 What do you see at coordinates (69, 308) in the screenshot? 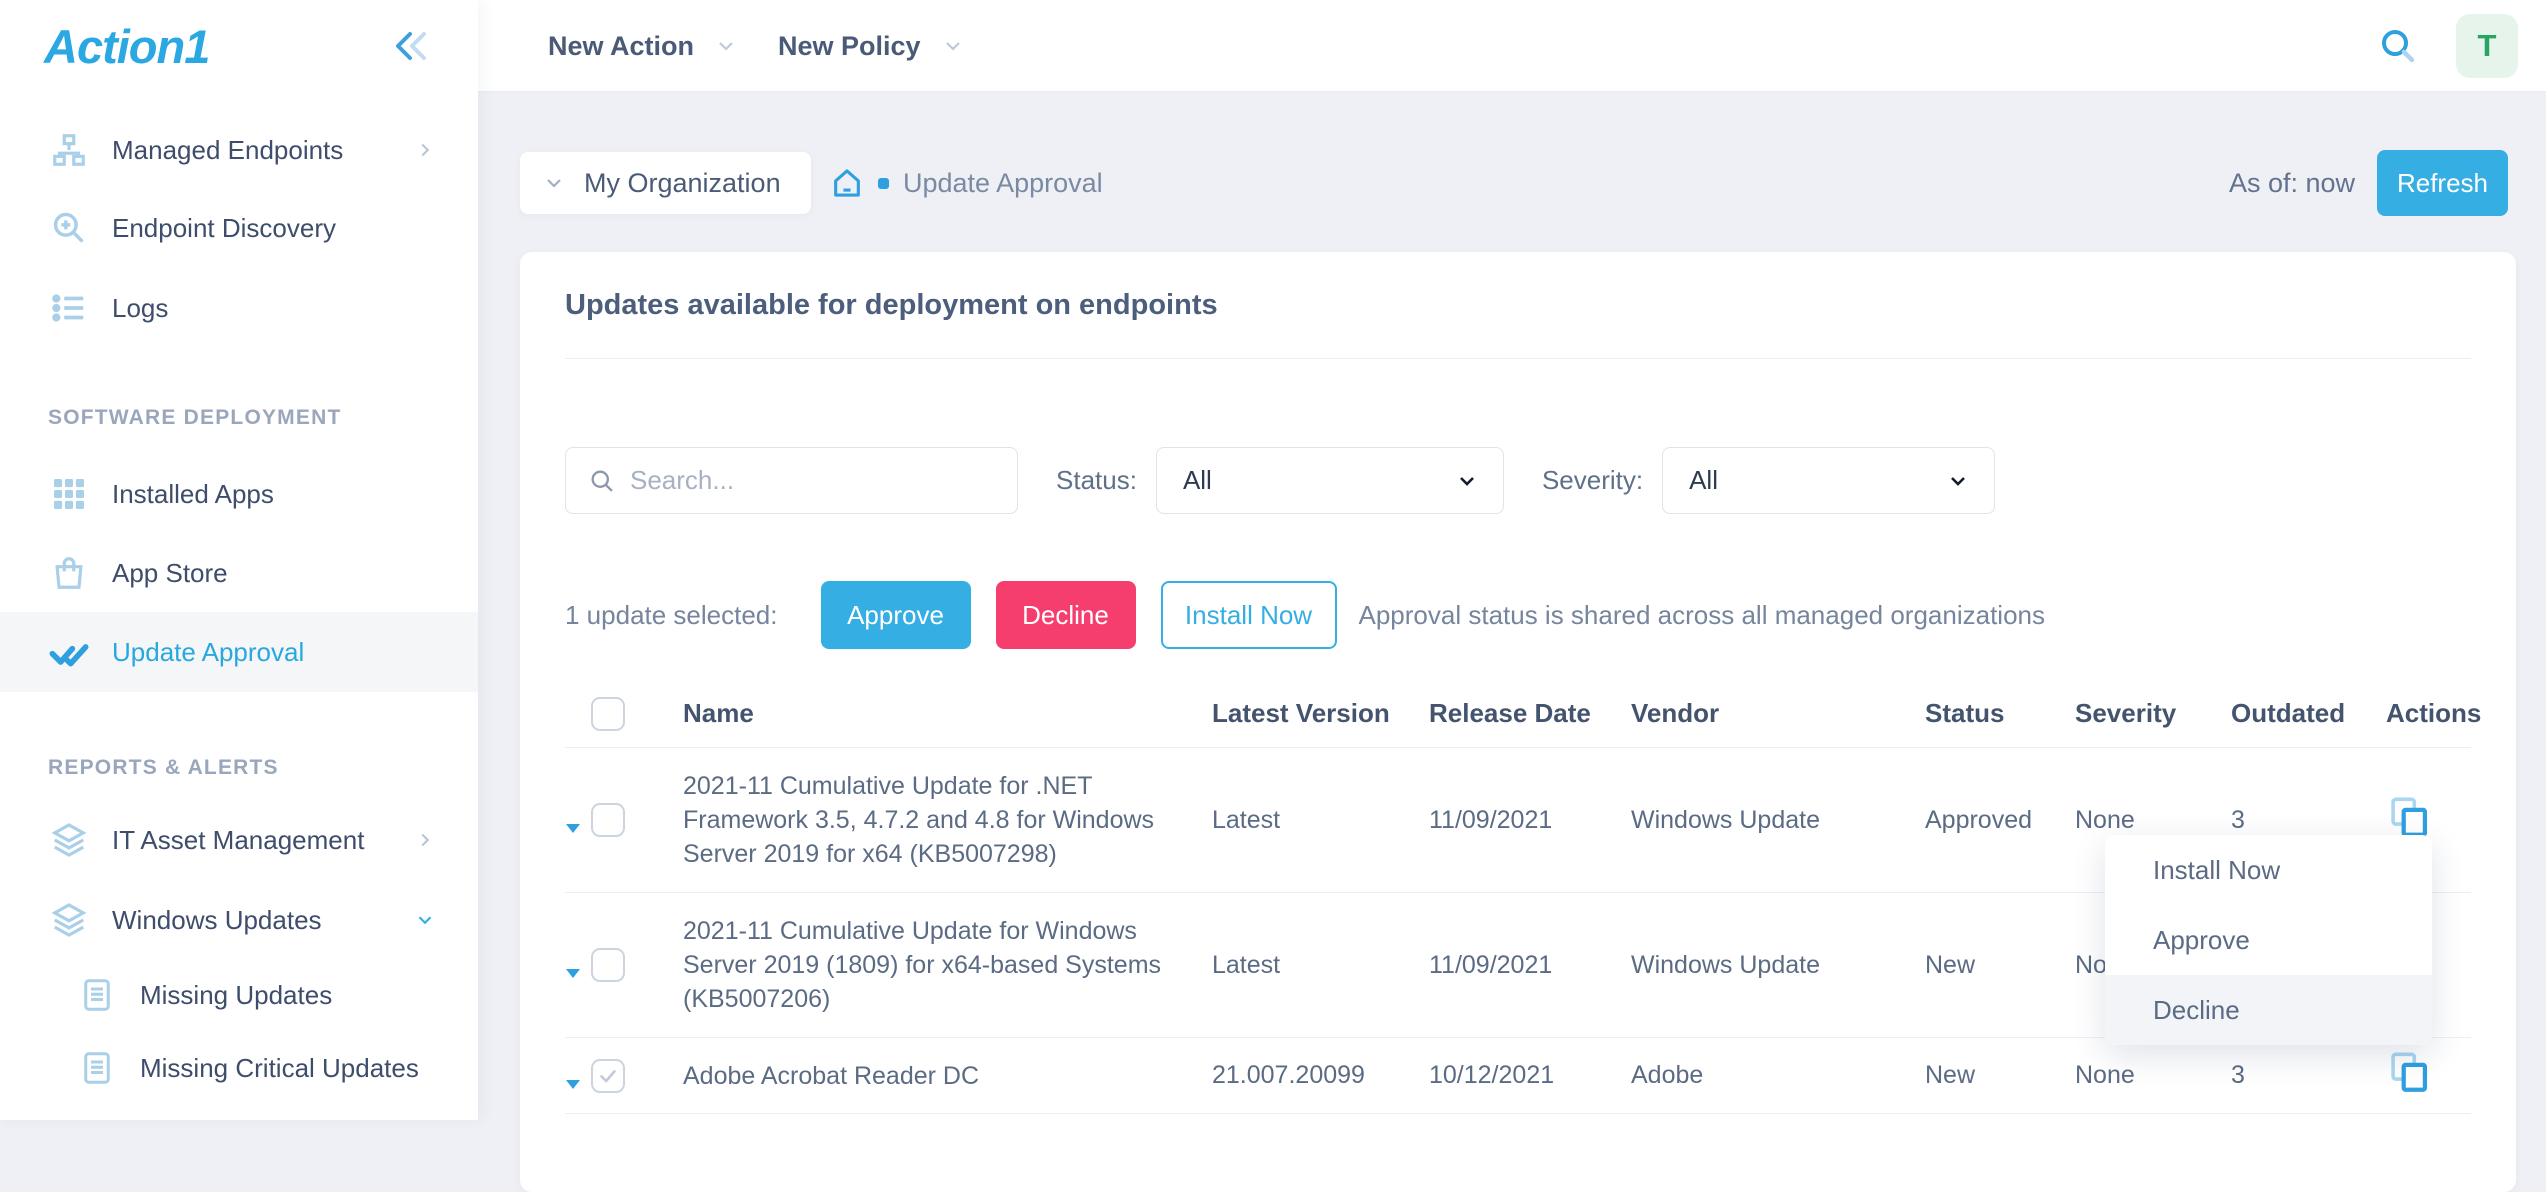
I see `list-icon` at bounding box center [69, 308].